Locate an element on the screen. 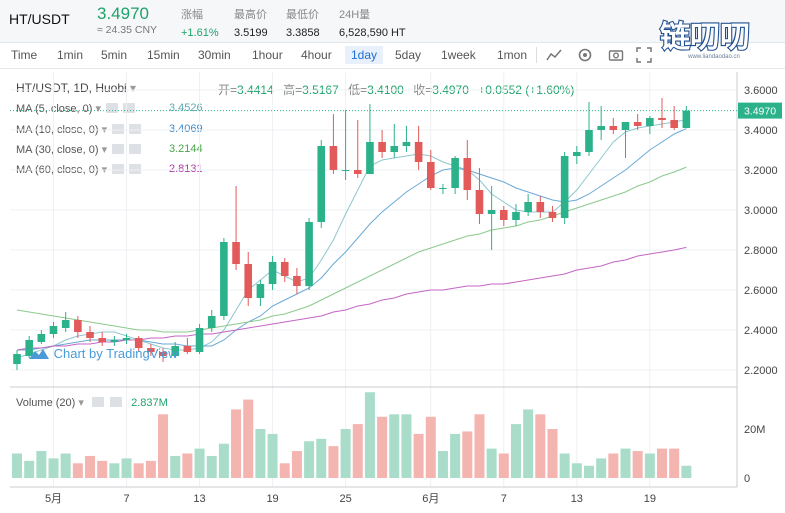  low-label: 低= is located at coordinates (358, 90).